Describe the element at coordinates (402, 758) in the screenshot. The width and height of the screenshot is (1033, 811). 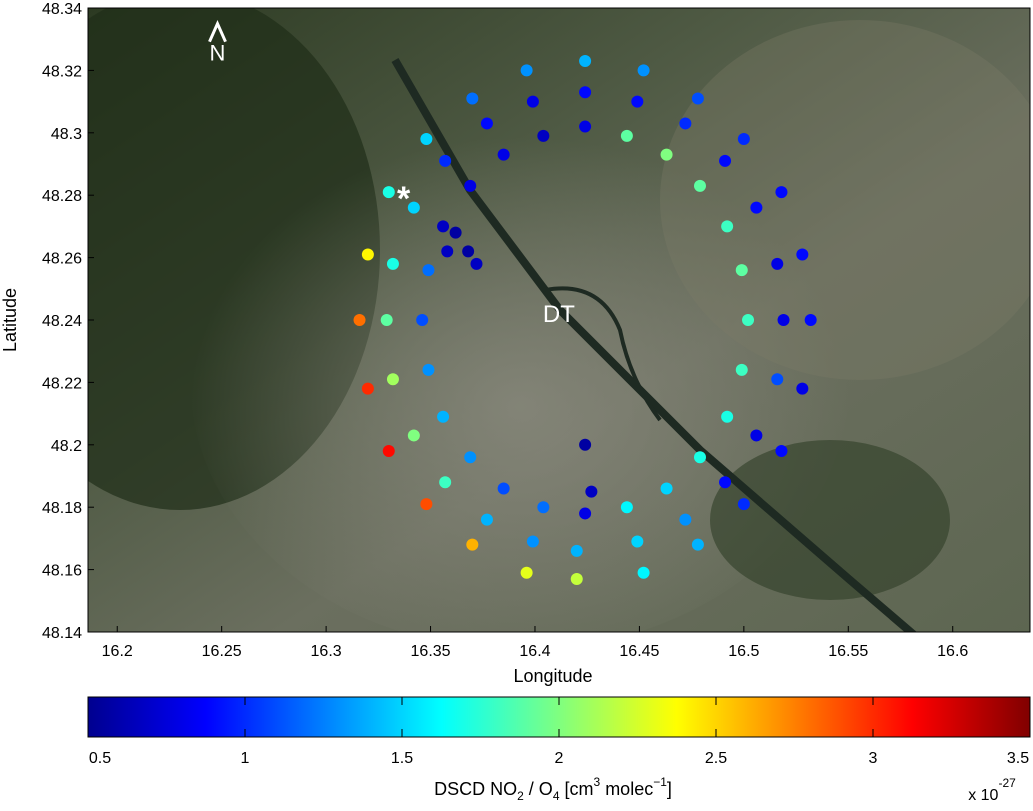
I see `colorbar-tick-label: 1.5` at that location.